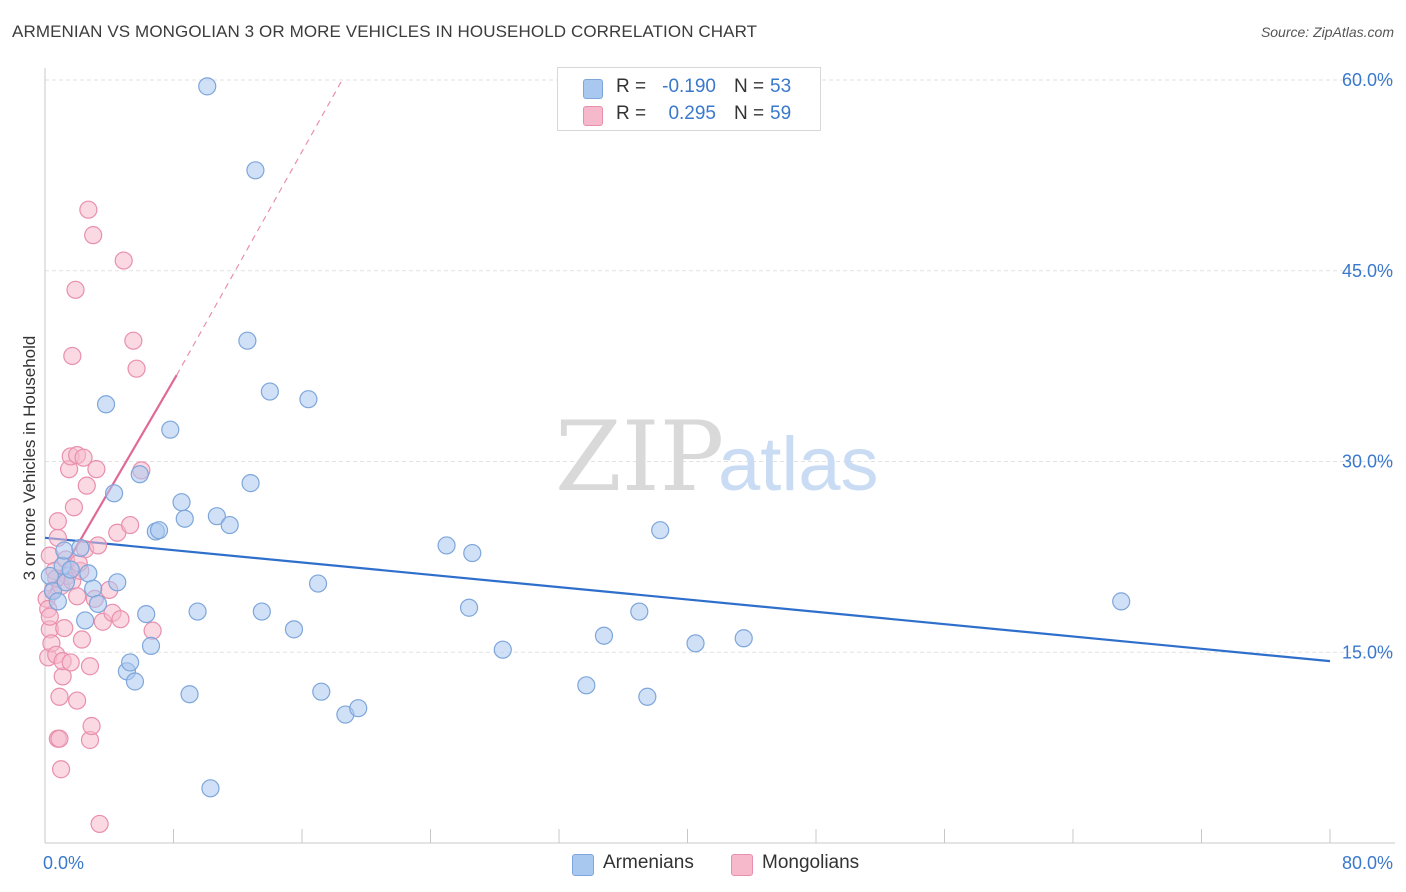 The height and width of the screenshot is (892, 1406). I want to click on y-tick-label: 60.0%, so click(1367, 80).